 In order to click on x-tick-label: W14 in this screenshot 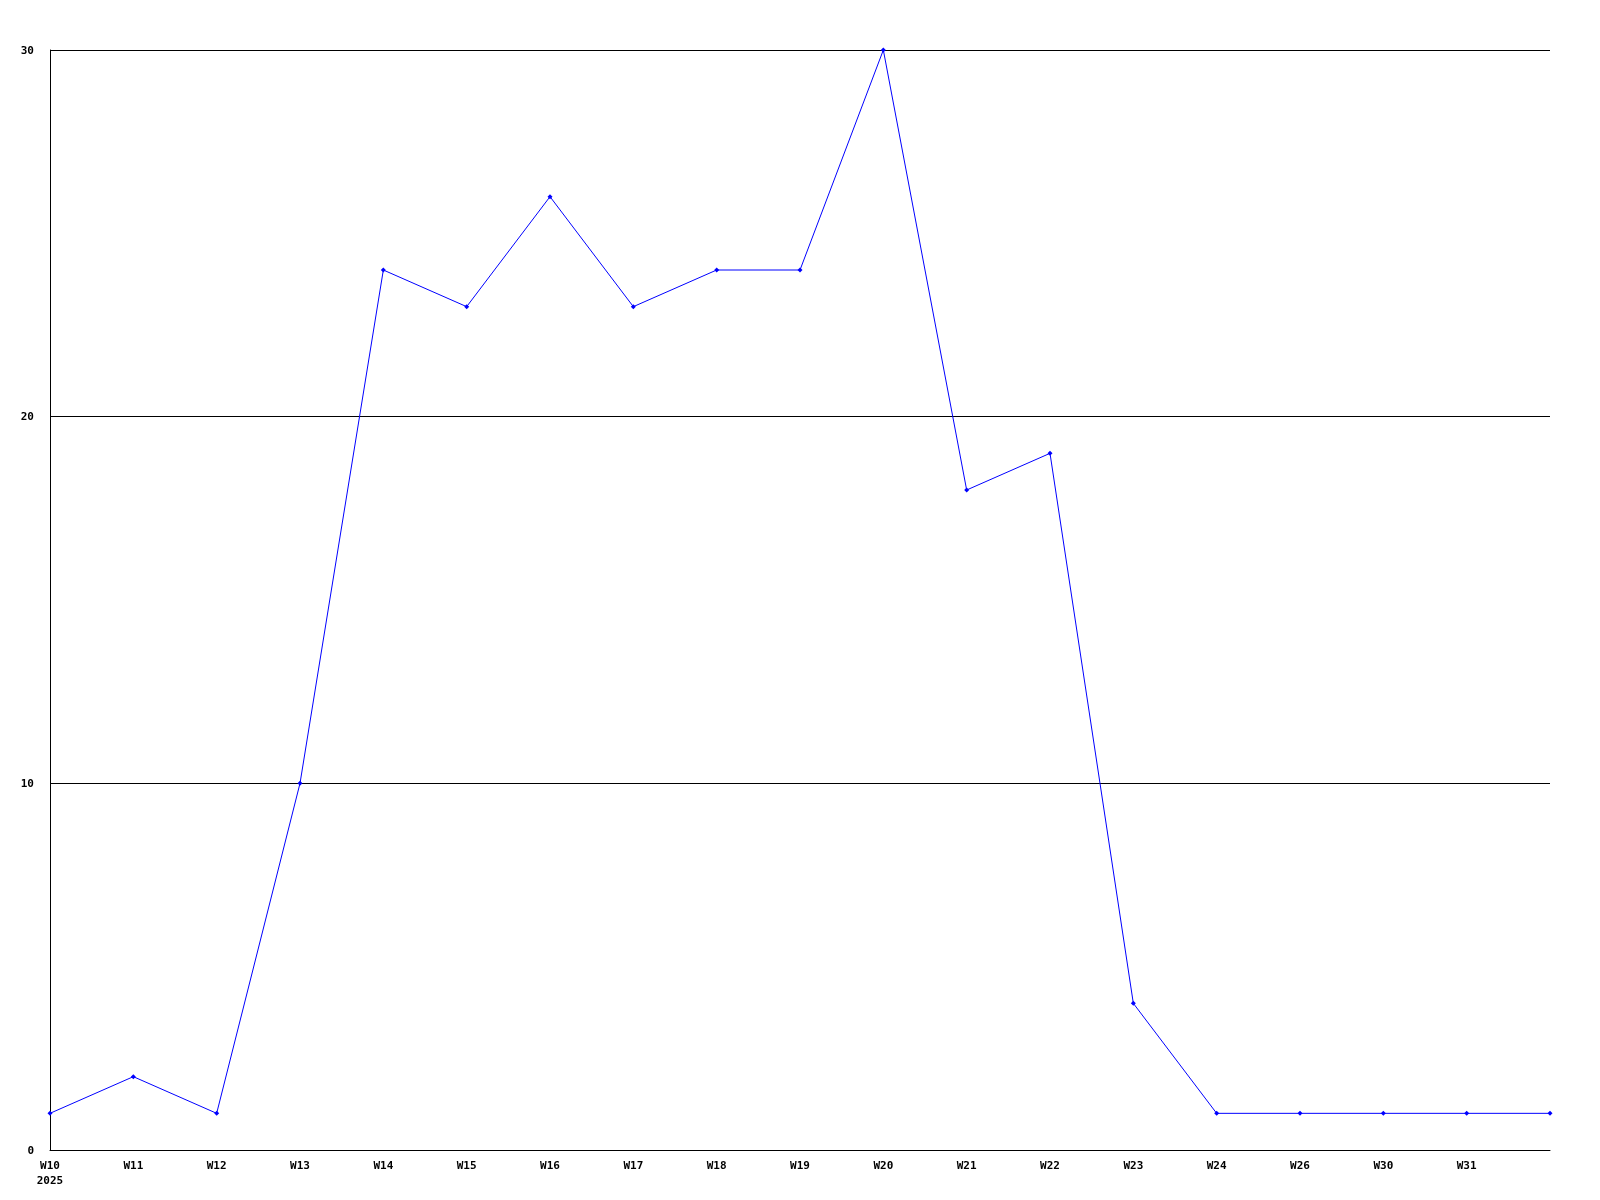, I will do `click(383, 1165)`.